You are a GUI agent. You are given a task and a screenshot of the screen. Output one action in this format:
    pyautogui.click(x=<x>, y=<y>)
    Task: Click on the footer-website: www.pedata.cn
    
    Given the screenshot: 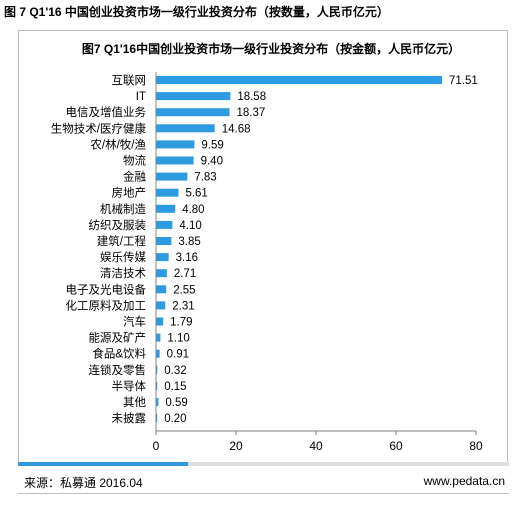 What is the action you would take?
    pyautogui.click(x=464, y=481)
    